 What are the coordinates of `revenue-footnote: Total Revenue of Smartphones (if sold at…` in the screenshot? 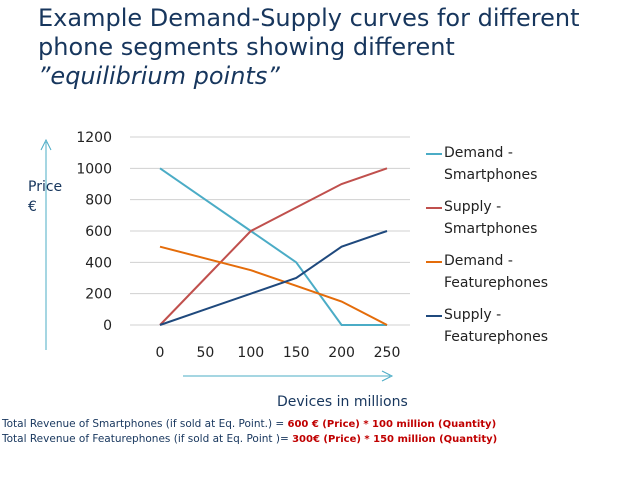 It's located at (249, 432).